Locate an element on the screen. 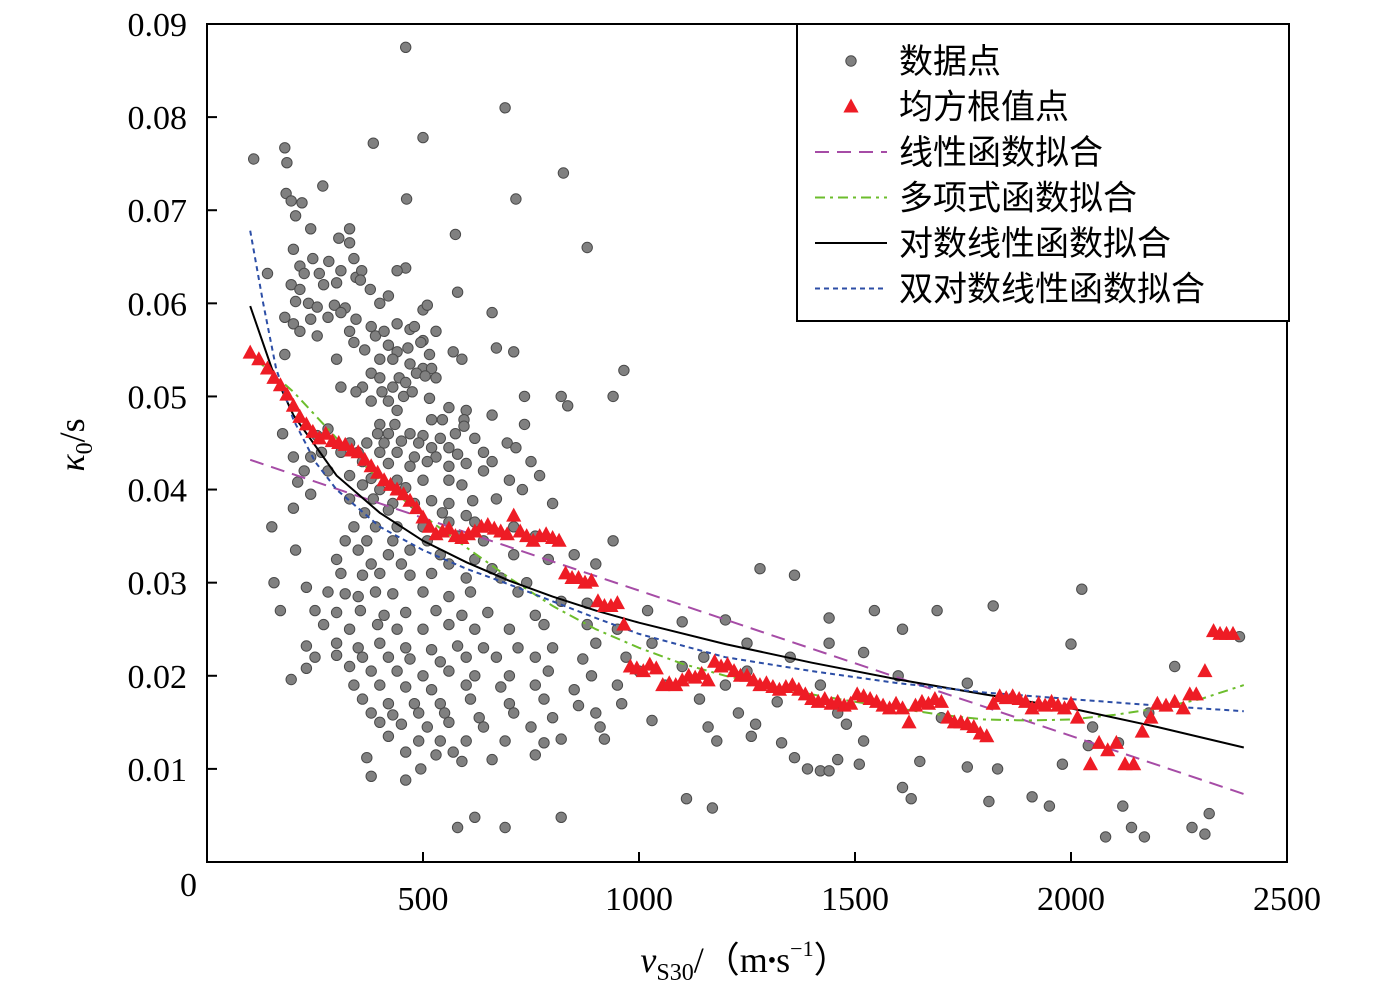  x-axis-label-sub: S30 is located at coordinates (674, 973).